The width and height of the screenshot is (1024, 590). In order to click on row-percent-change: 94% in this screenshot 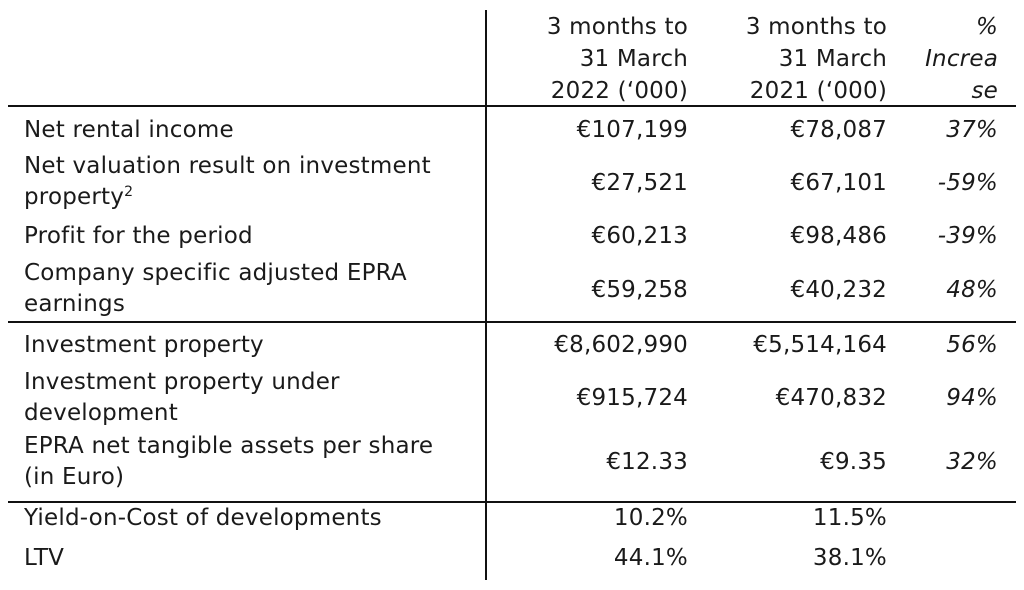, I will do `click(972, 398)`.